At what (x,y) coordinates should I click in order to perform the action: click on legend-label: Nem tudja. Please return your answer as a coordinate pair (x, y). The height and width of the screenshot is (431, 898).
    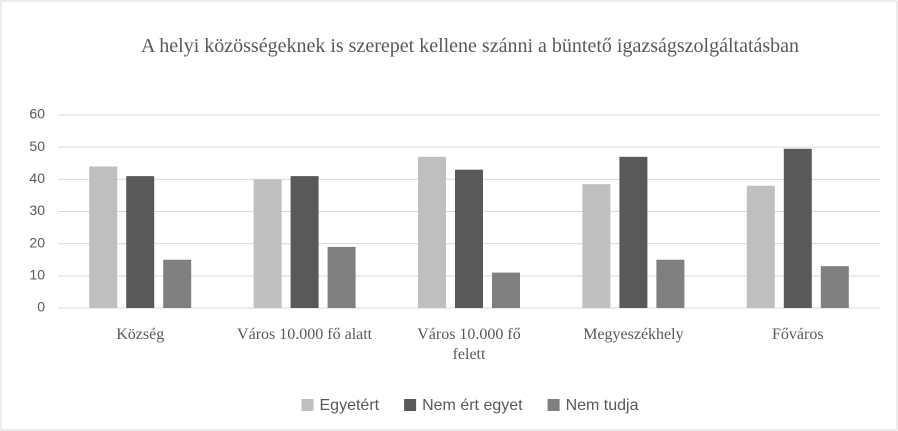
    Looking at the image, I should click on (602, 405).